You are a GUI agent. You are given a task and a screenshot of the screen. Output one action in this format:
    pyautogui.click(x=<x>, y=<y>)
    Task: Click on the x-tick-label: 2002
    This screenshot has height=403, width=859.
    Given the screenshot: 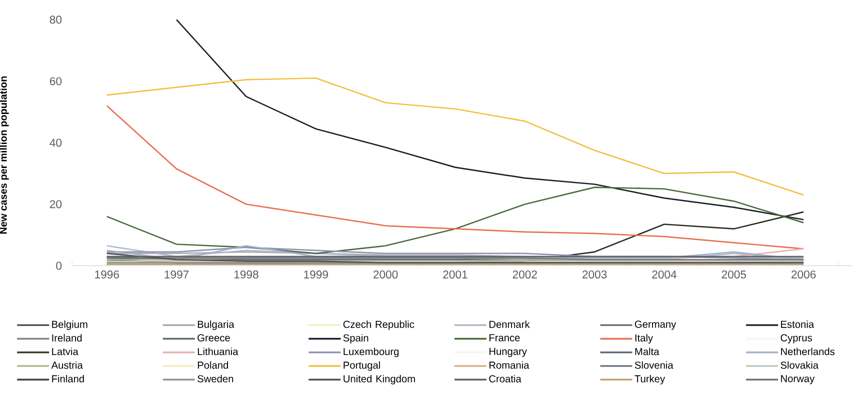 What is the action you would take?
    pyautogui.click(x=524, y=274)
    